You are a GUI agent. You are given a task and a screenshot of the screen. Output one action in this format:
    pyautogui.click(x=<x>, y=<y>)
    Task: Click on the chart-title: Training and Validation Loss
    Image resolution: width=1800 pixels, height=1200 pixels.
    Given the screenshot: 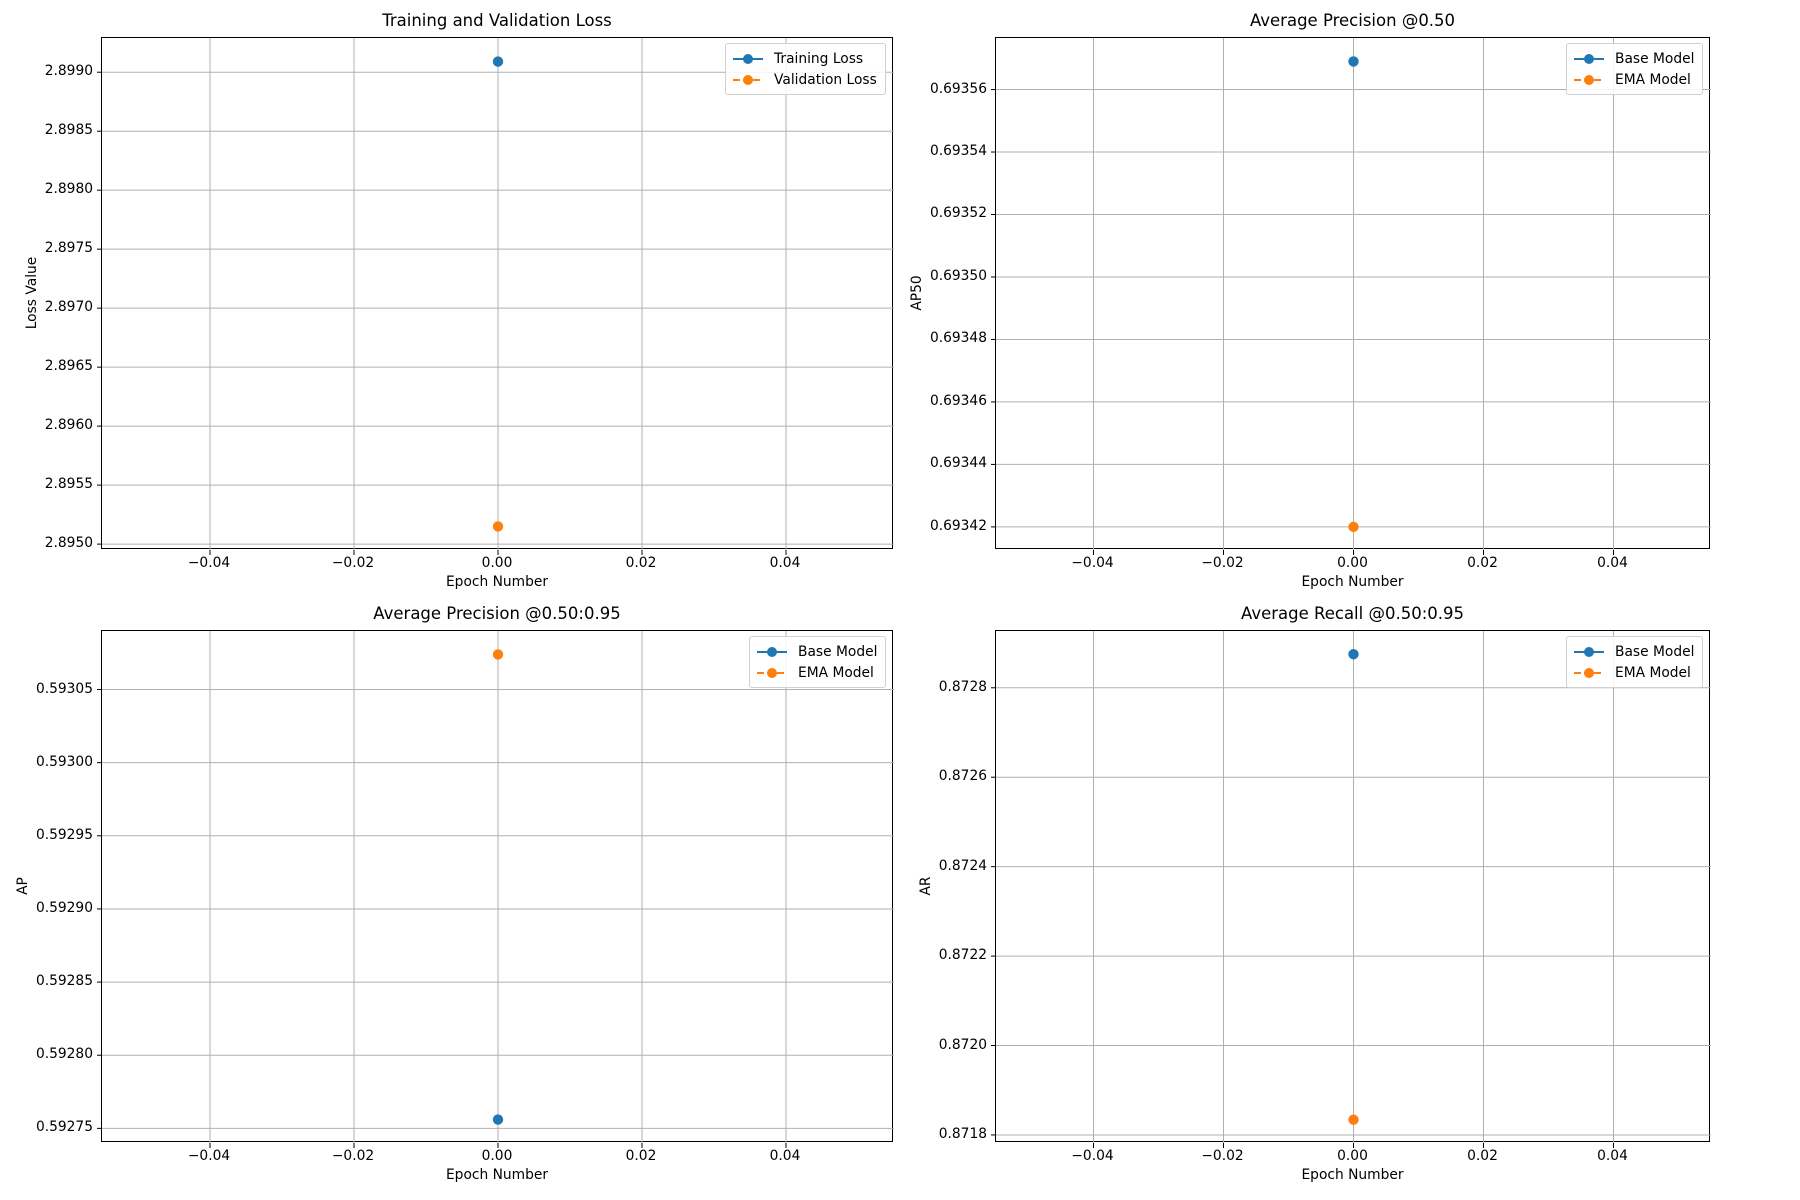 What is the action you would take?
    pyautogui.click(x=497, y=20)
    